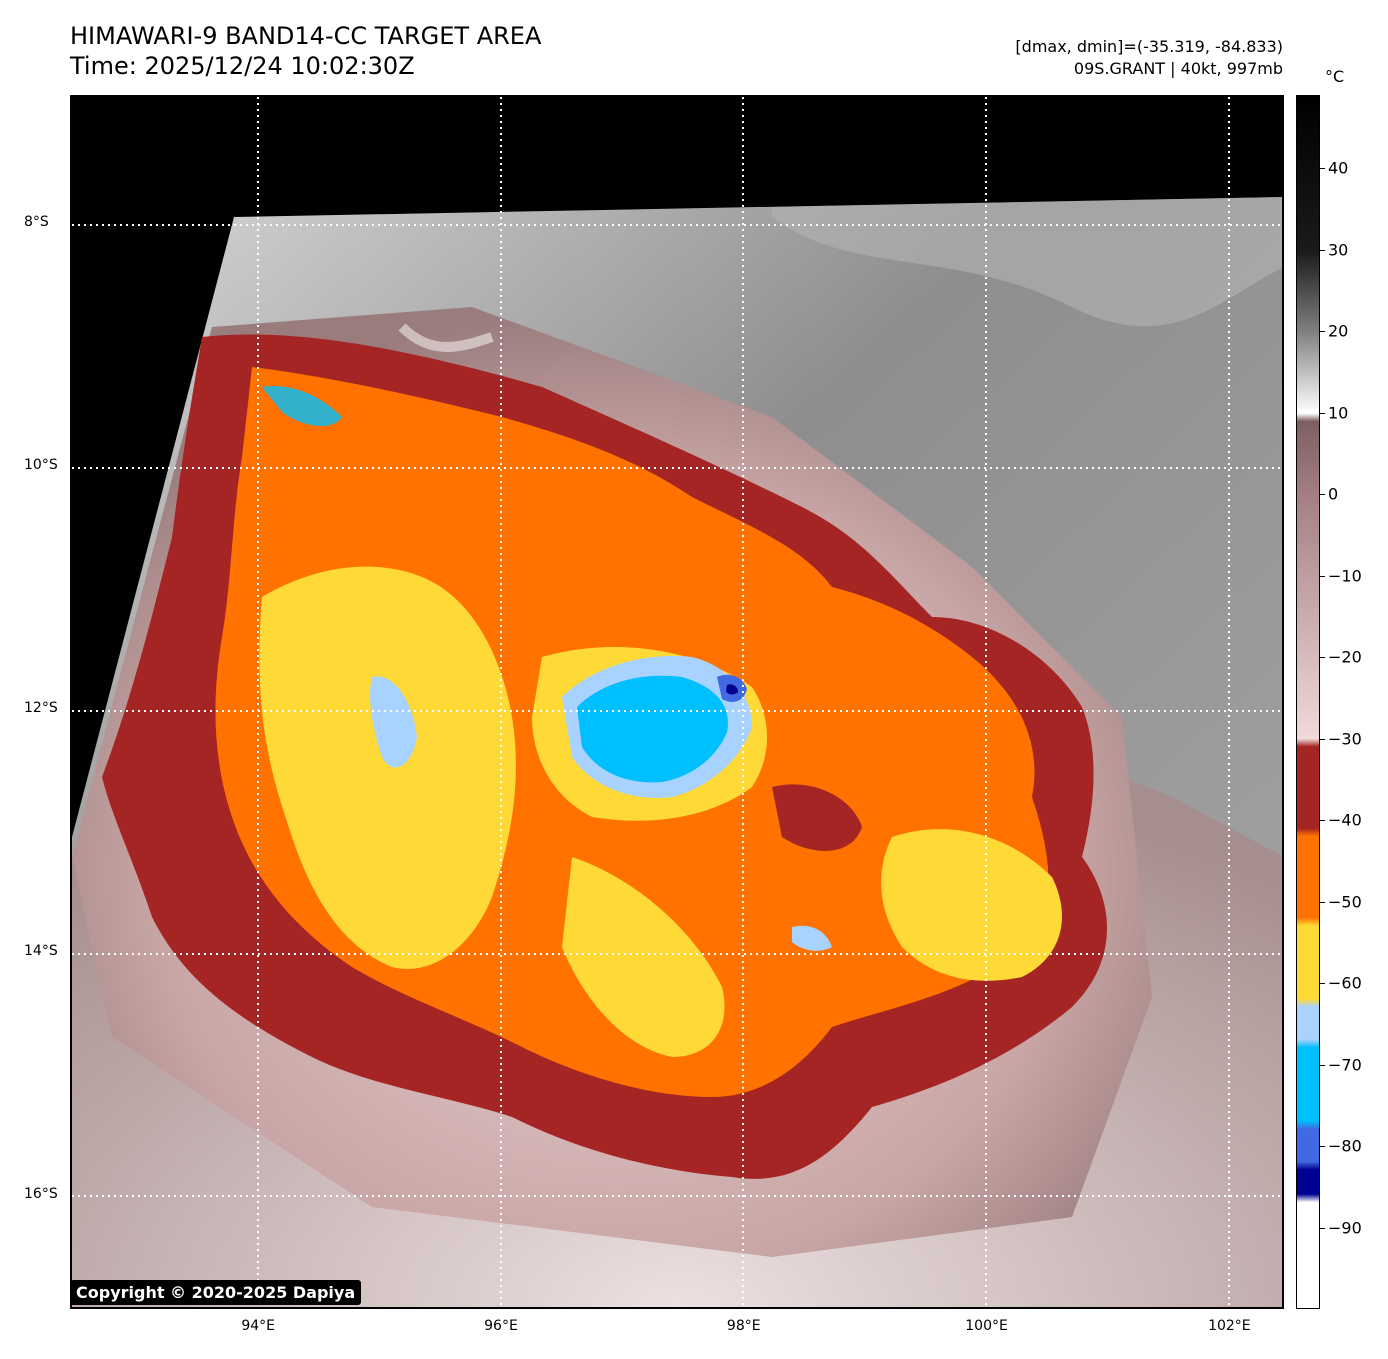 The width and height of the screenshot is (1388, 1359). I want to click on chart-title: HIMAWARI-9 BAND14-CC TARGET AREA, so click(306, 36).